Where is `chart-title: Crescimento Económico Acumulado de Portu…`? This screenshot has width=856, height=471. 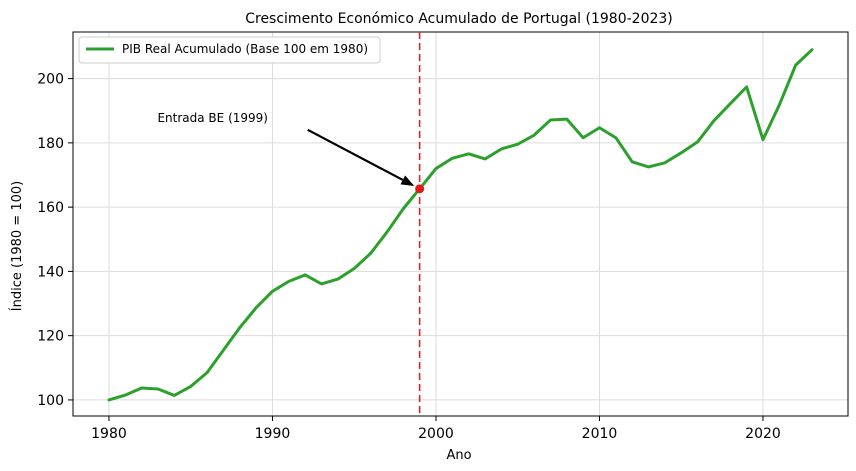
chart-title: Crescimento Económico Acumulado de Portu… is located at coordinates (459, 19).